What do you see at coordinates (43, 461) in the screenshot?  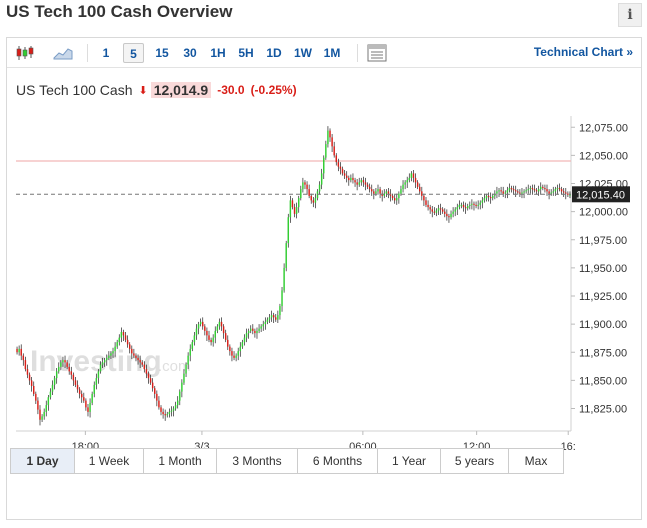 I see `range-1-day: 1 Day` at bounding box center [43, 461].